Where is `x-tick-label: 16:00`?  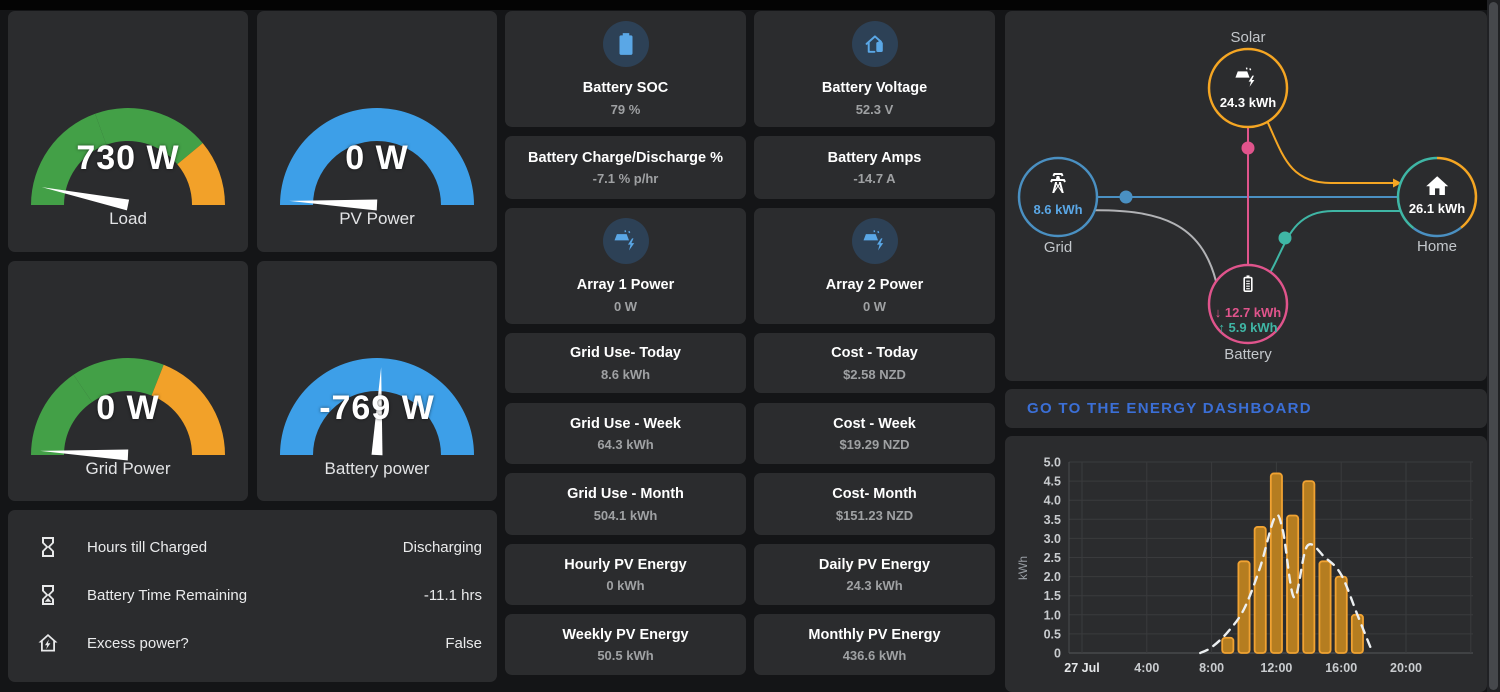 x-tick-label: 16:00 is located at coordinates (1341, 668).